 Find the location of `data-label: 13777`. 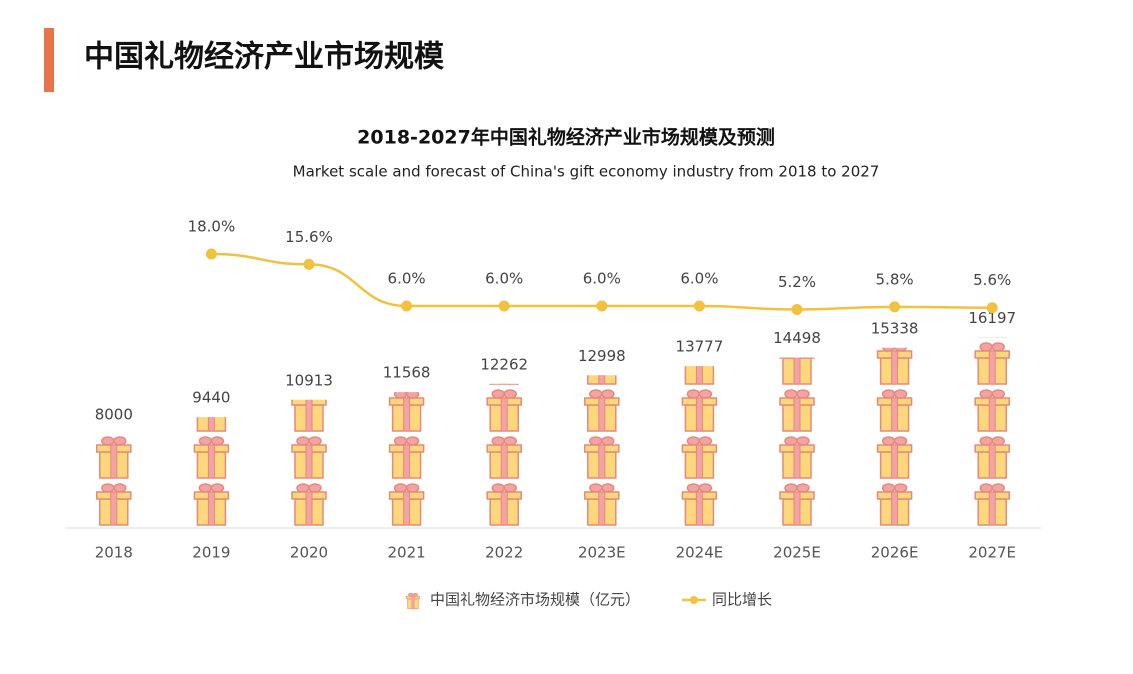

data-label: 13777 is located at coordinates (700, 347).